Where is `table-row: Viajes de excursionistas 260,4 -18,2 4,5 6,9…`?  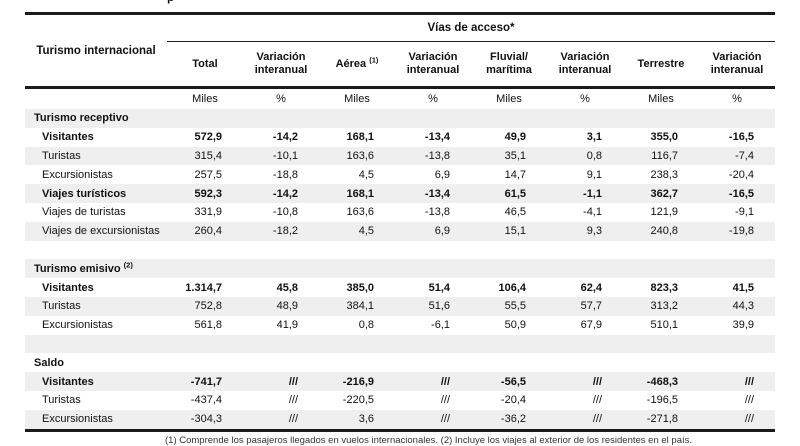
table-row: Viajes de excursionistas 260,4 -18,2 4,5 6,9… is located at coordinates (400, 231).